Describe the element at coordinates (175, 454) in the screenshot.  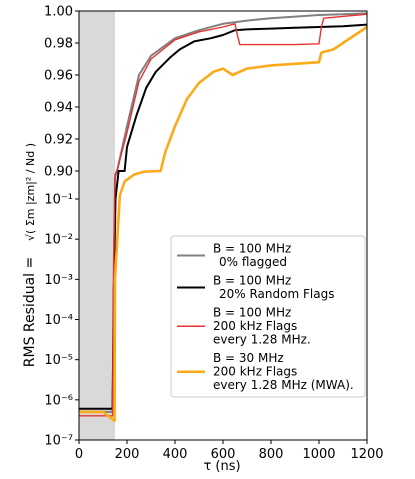
I see `x-tick-label: 400` at that location.